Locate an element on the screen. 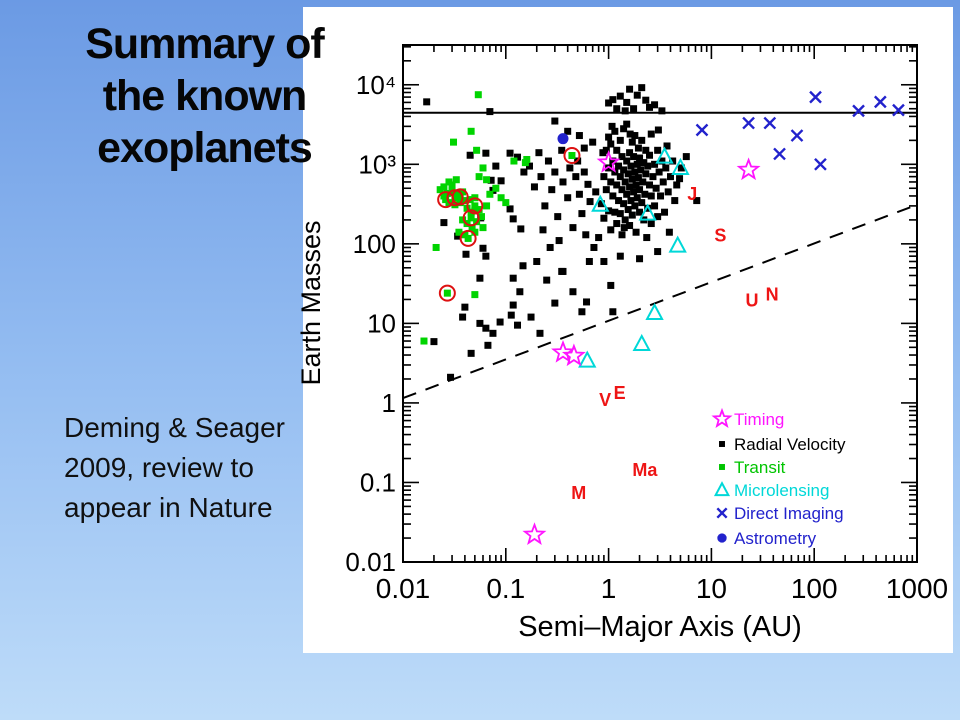 Image resolution: width=960 pixels, height=720 pixels. series-microlensing is located at coordinates (634, 257).